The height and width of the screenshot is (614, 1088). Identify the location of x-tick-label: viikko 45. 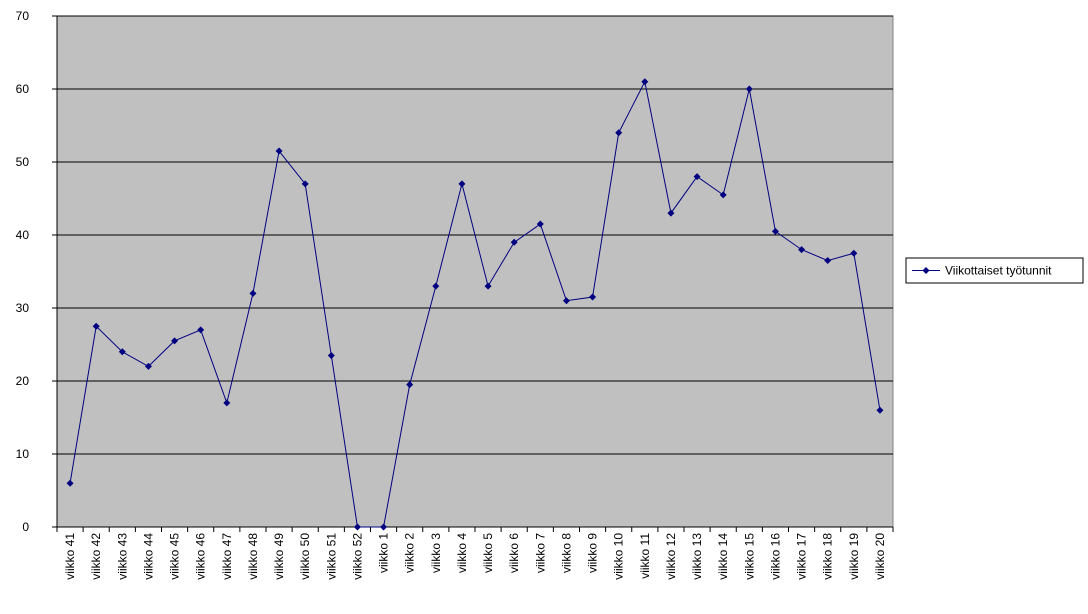
(175, 556).